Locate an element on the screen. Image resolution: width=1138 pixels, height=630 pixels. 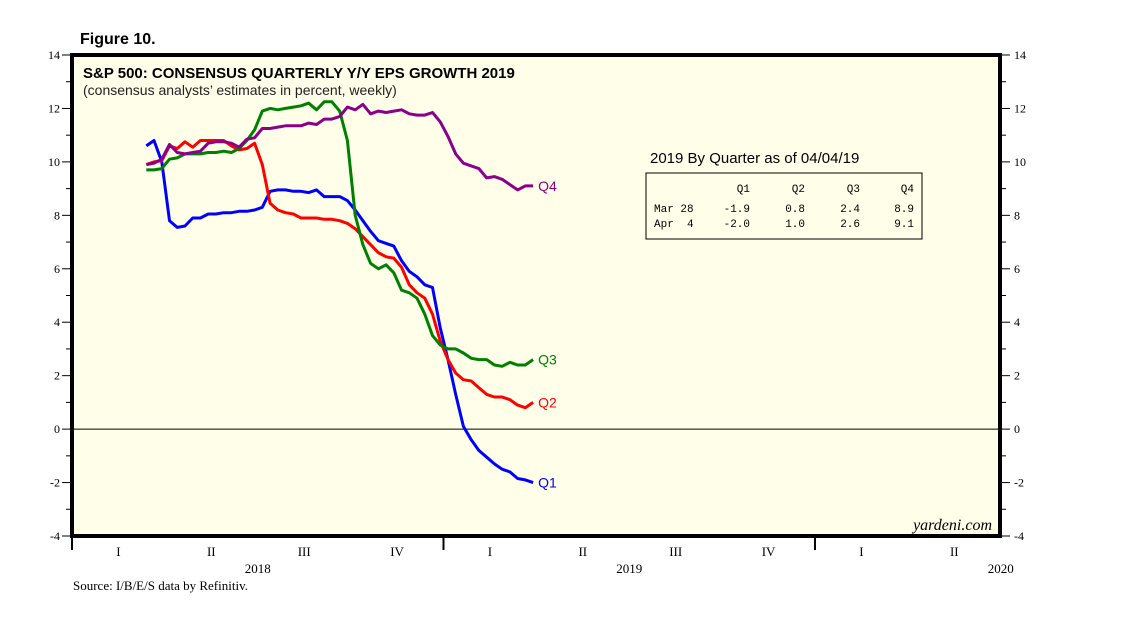
y-tick-label-left: 10 is located at coordinates (54, 162).